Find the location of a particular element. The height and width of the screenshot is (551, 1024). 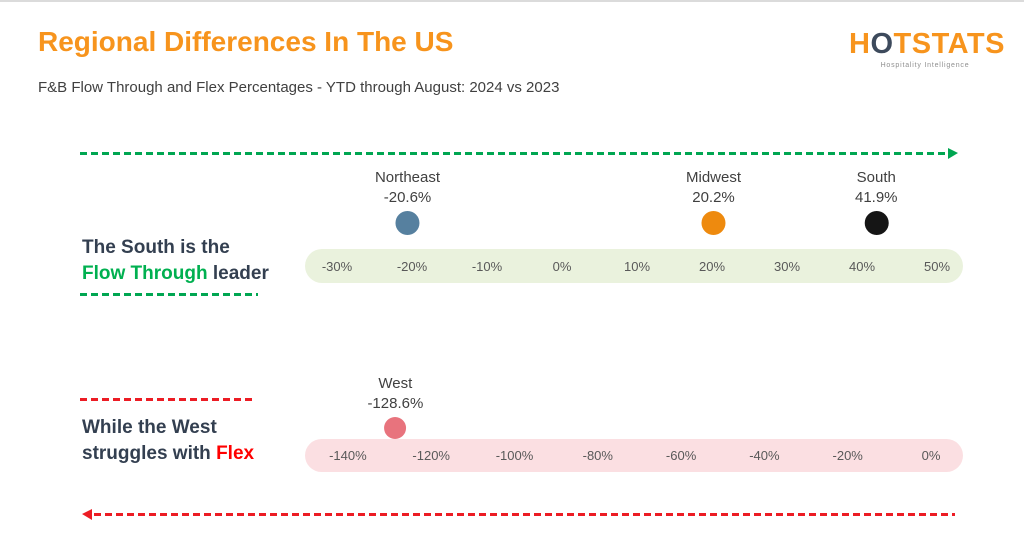

flex-annotation-overline is located at coordinates (167, 399).